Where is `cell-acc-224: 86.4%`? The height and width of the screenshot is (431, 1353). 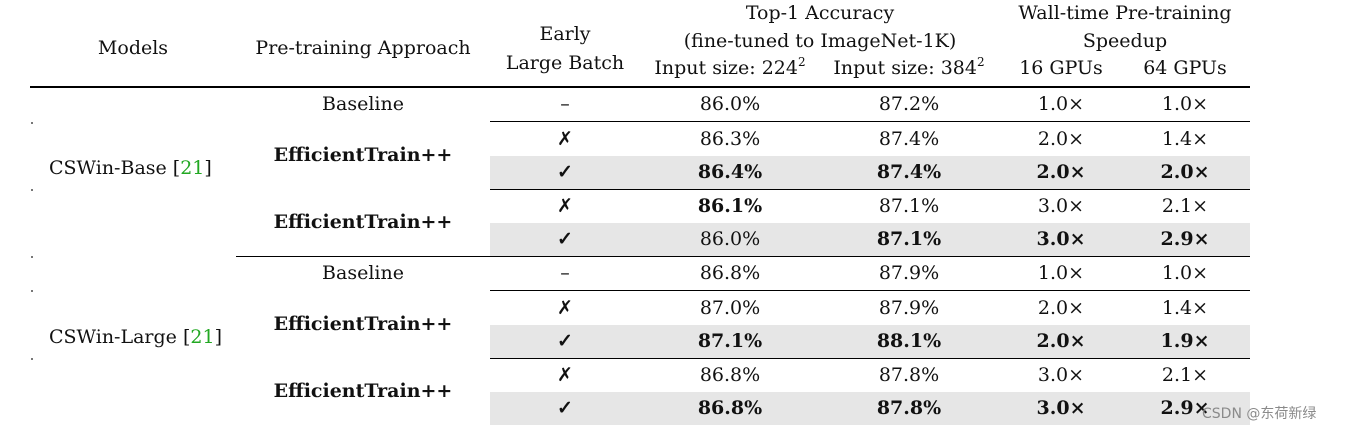
cell-acc-224: 86.4% is located at coordinates (730, 172).